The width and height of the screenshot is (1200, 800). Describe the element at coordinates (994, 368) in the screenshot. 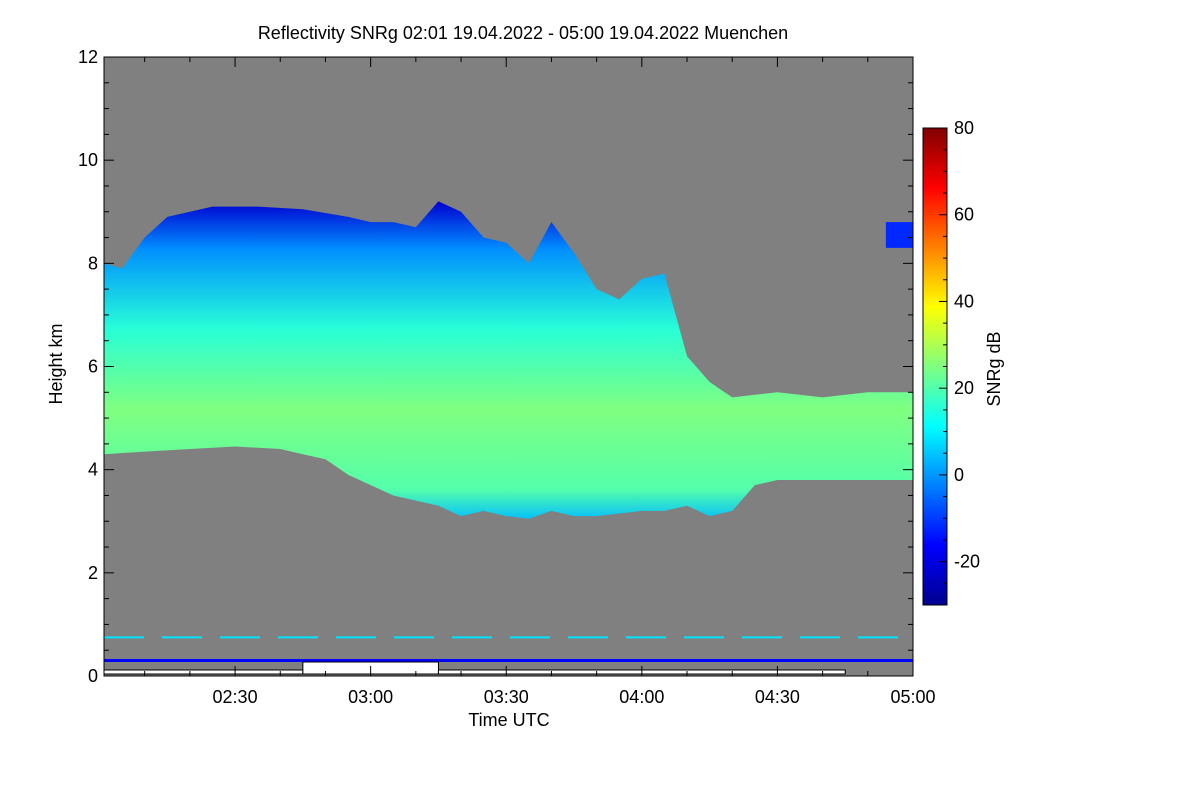

I see `colorbar-label: SNRg dB` at that location.